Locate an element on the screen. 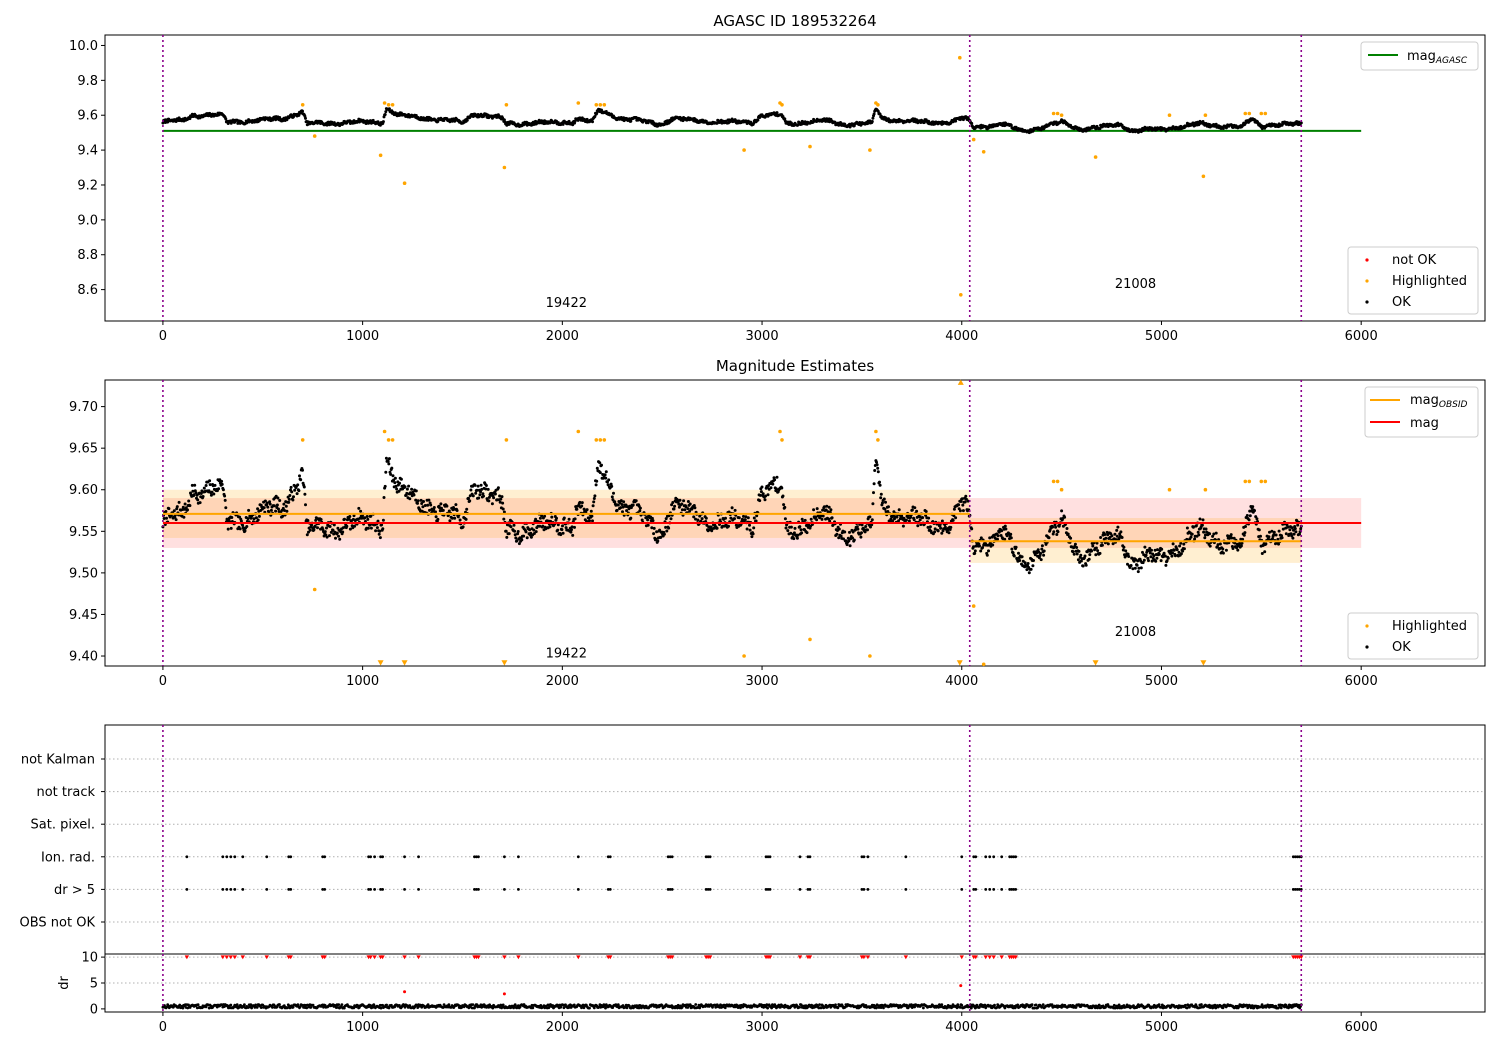 This screenshot has height=1050, width=1500. y-tick-label: 9.70 is located at coordinates (83, 407).